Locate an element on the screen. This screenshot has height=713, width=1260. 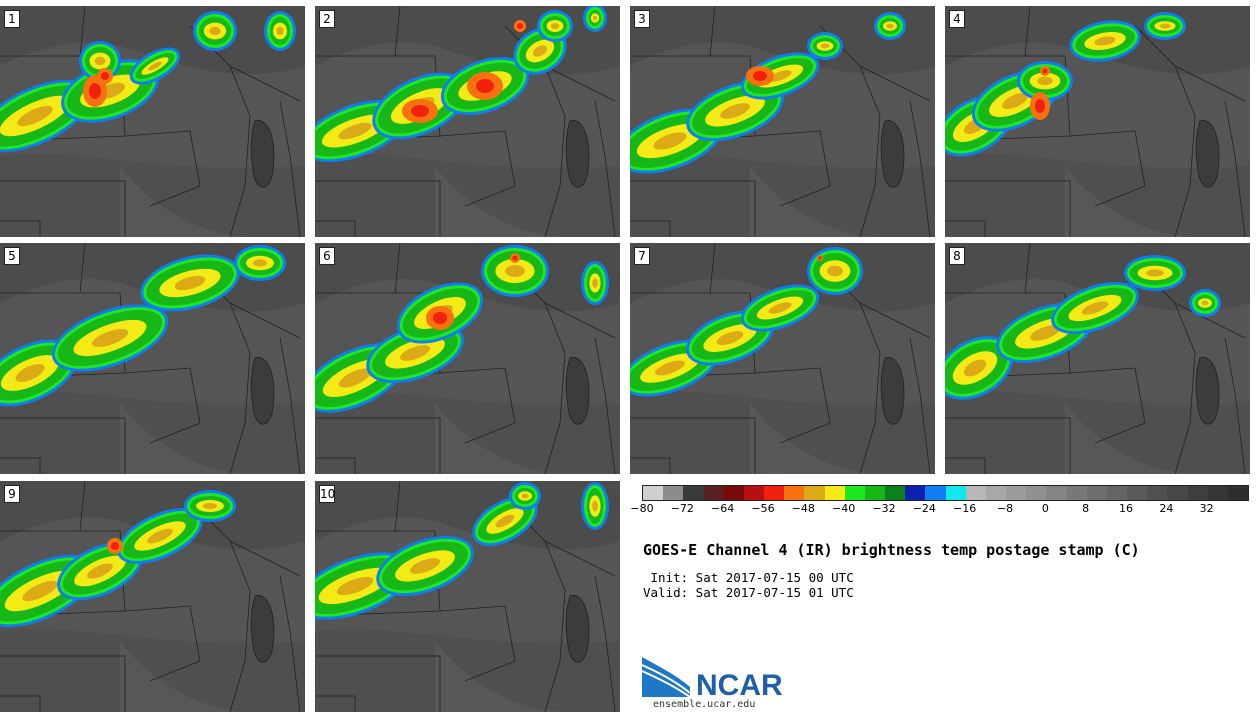
colorbar-tick-label: 0 is located at coordinates (1045, 508).